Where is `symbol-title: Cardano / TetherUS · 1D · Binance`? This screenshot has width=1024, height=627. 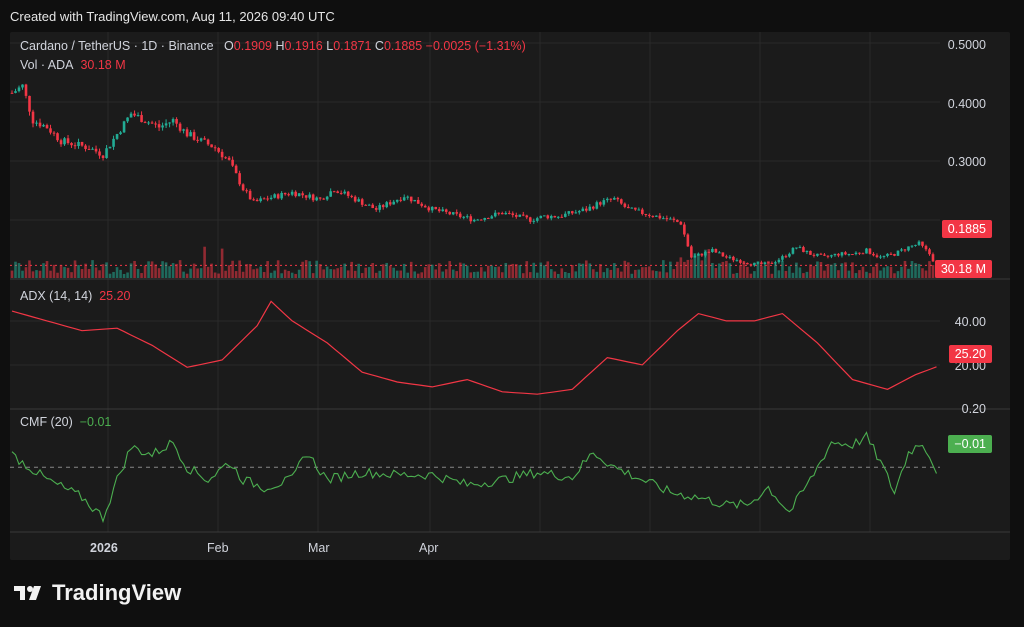
symbol-title: Cardano / TetherUS · 1D · Binance is located at coordinates (117, 46).